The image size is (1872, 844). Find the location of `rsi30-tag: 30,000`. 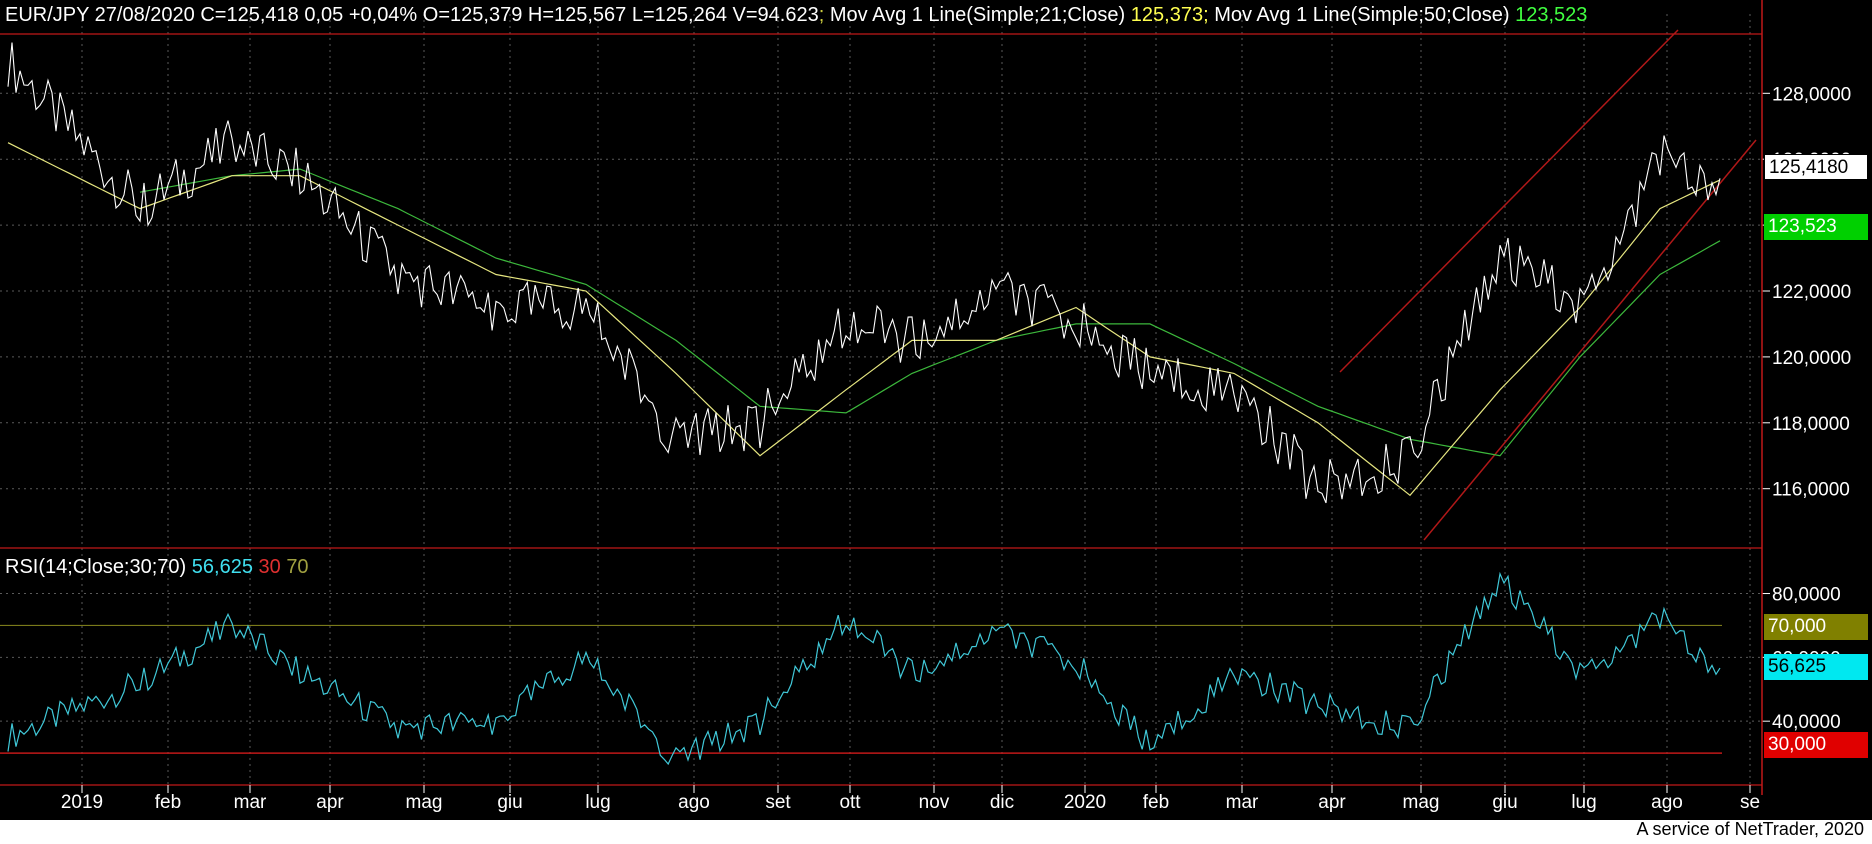

rsi30-tag: 30,000 is located at coordinates (1816, 745).